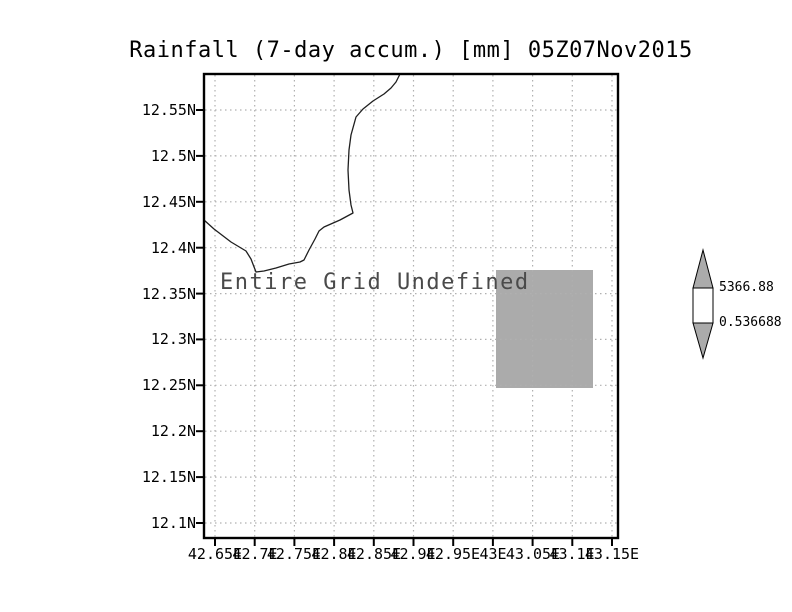 The width and height of the screenshot is (792, 612). What do you see at coordinates (572, 554) in the screenshot?
I see `x-tick-label: 43.1E` at bounding box center [572, 554].